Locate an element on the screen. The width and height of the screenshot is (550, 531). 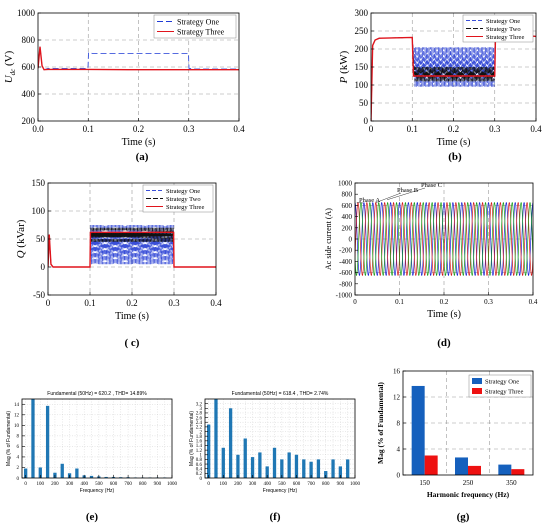
x-tick-label: 100 is located at coordinates (224, 484).